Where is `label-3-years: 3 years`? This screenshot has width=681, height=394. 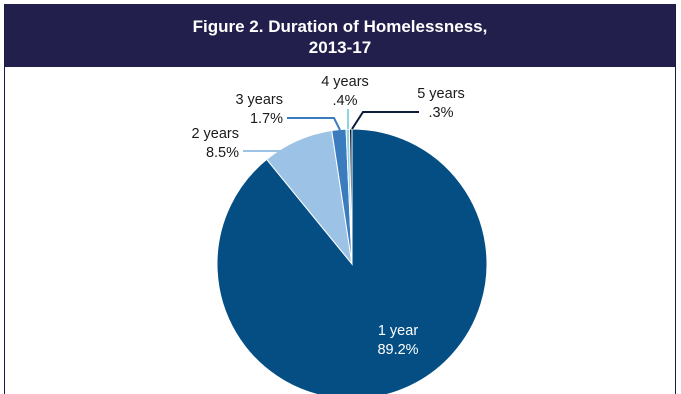 label-3-years: 3 years is located at coordinates (259, 100).